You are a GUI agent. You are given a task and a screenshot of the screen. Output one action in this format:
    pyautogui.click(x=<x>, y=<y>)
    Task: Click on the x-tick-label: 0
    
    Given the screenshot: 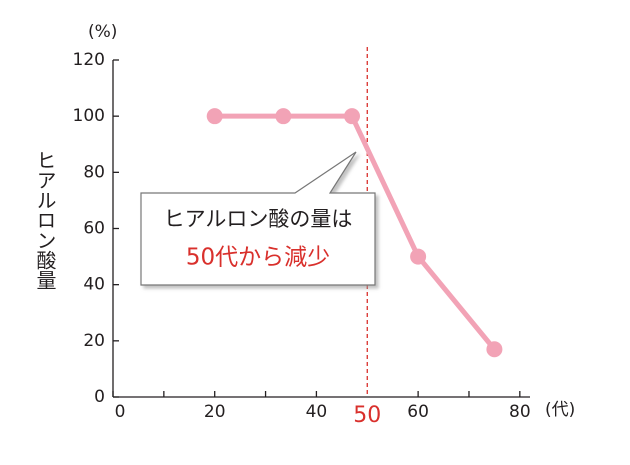 What is the action you would take?
    pyautogui.click(x=120, y=412)
    